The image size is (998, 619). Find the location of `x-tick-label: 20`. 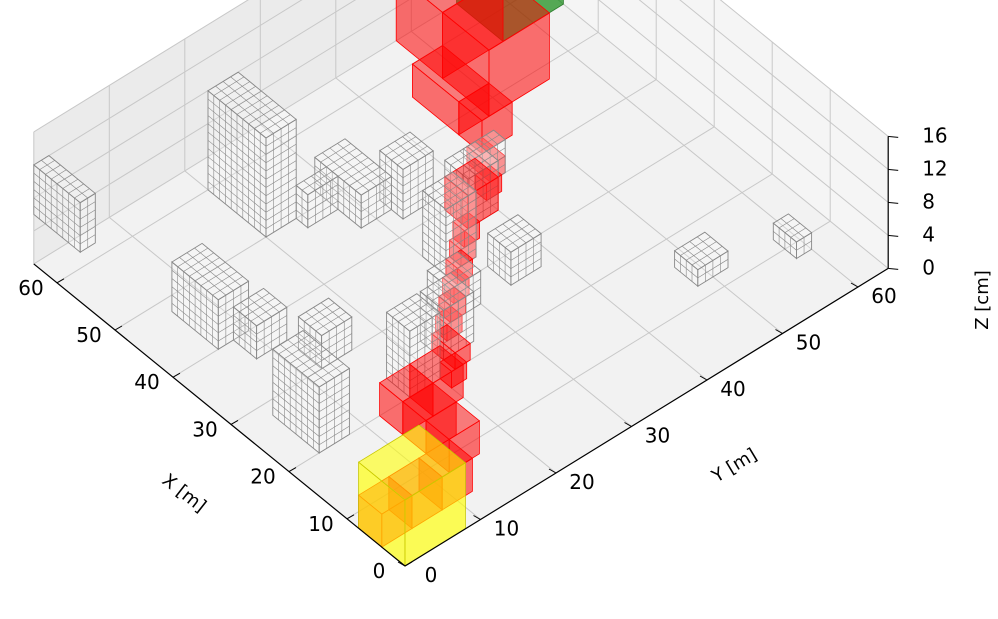

x-tick-label: 20 is located at coordinates (262, 477).